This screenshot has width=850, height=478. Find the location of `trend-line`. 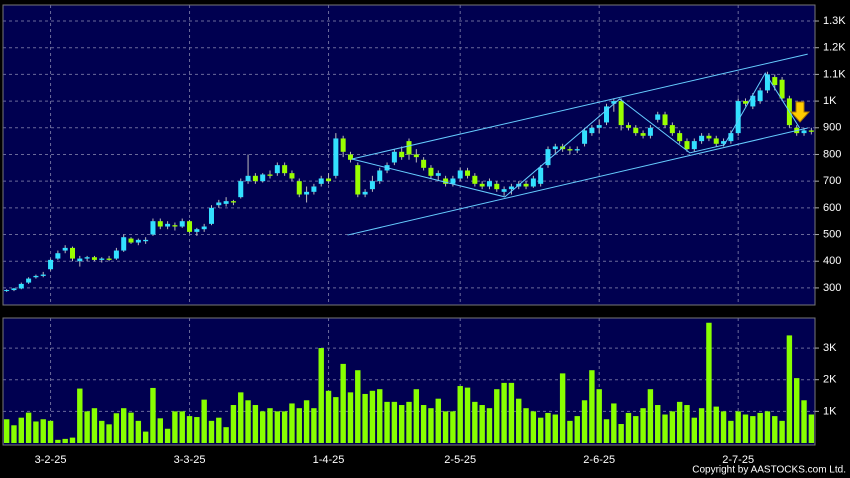

trend-line is located at coordinates (576, 135).